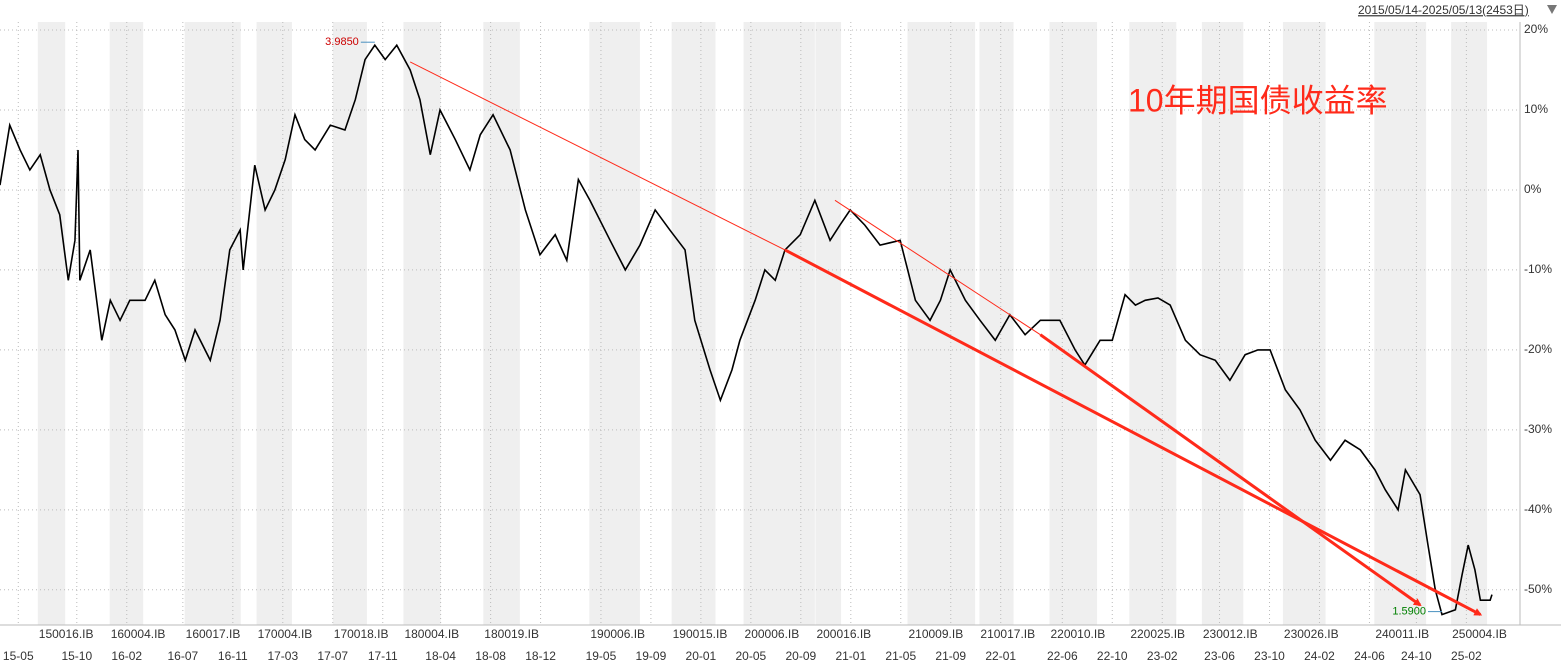 The width and height of the screenshot is (1561, 670). Describe the element at coordinates (1077, 634) in the screenshot. I see `contract-label: 220010.IB` at that location.